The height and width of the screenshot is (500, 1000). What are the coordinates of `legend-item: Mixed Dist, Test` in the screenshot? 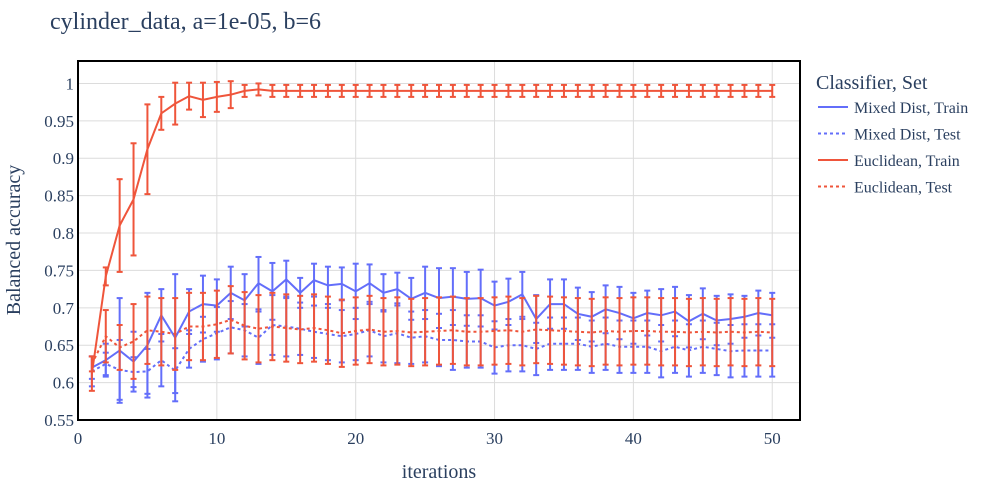 It's located at (889, 135).